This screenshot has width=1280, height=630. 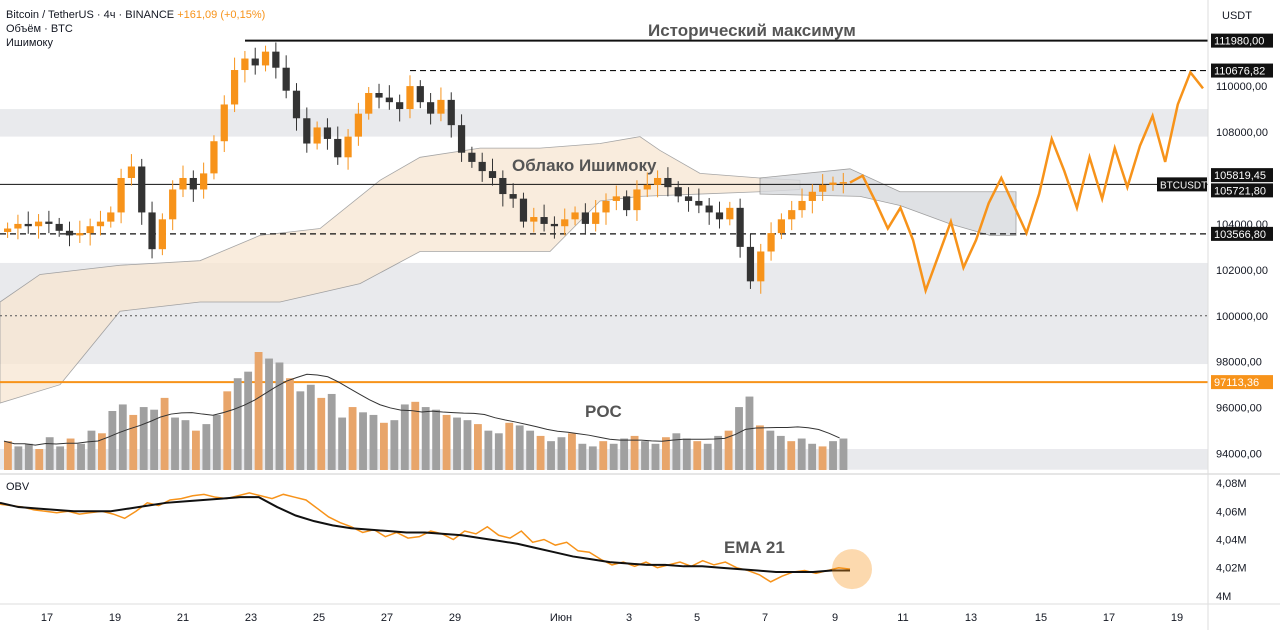 What do you see at coordinates (1237, 16) in the screenshot?
I see `currency-label: USDT` at bounding box center [1237, 16].